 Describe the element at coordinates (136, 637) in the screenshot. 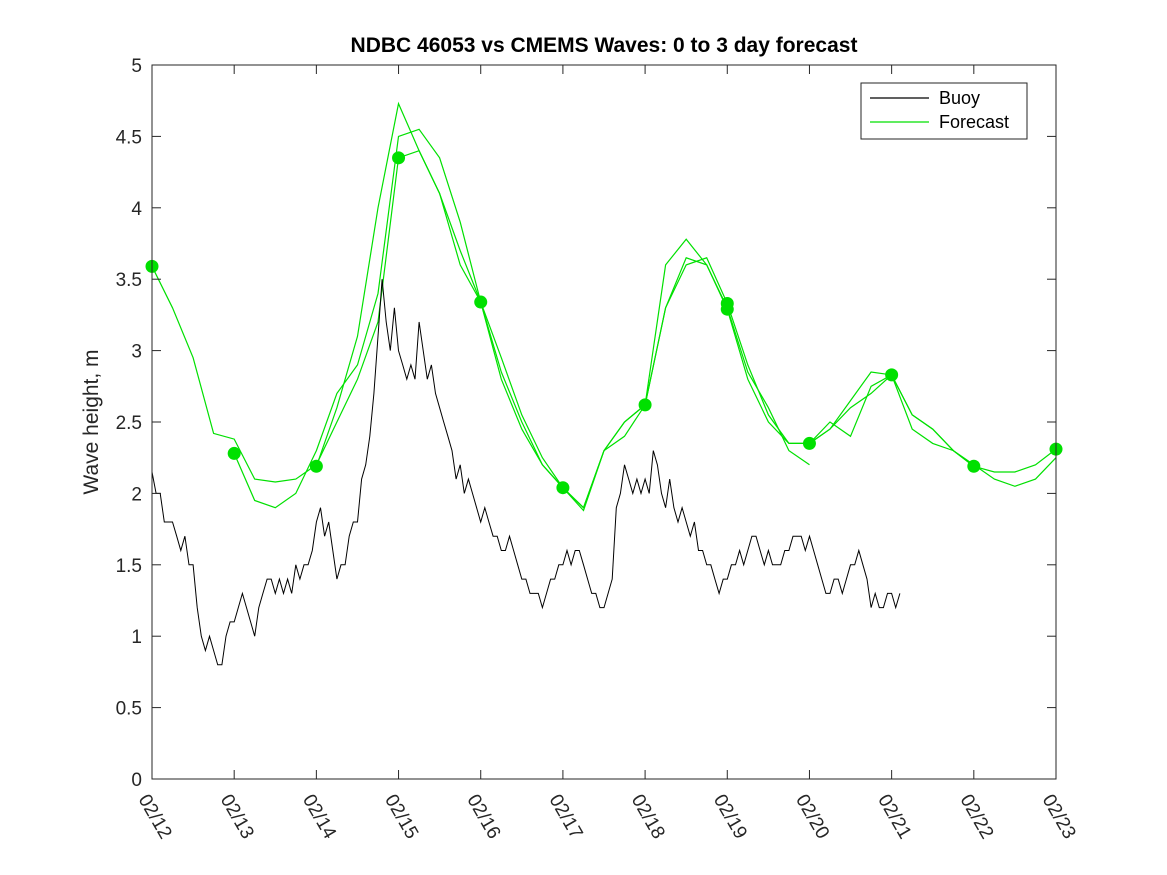

I see `y-tick-label: 1` at that location.